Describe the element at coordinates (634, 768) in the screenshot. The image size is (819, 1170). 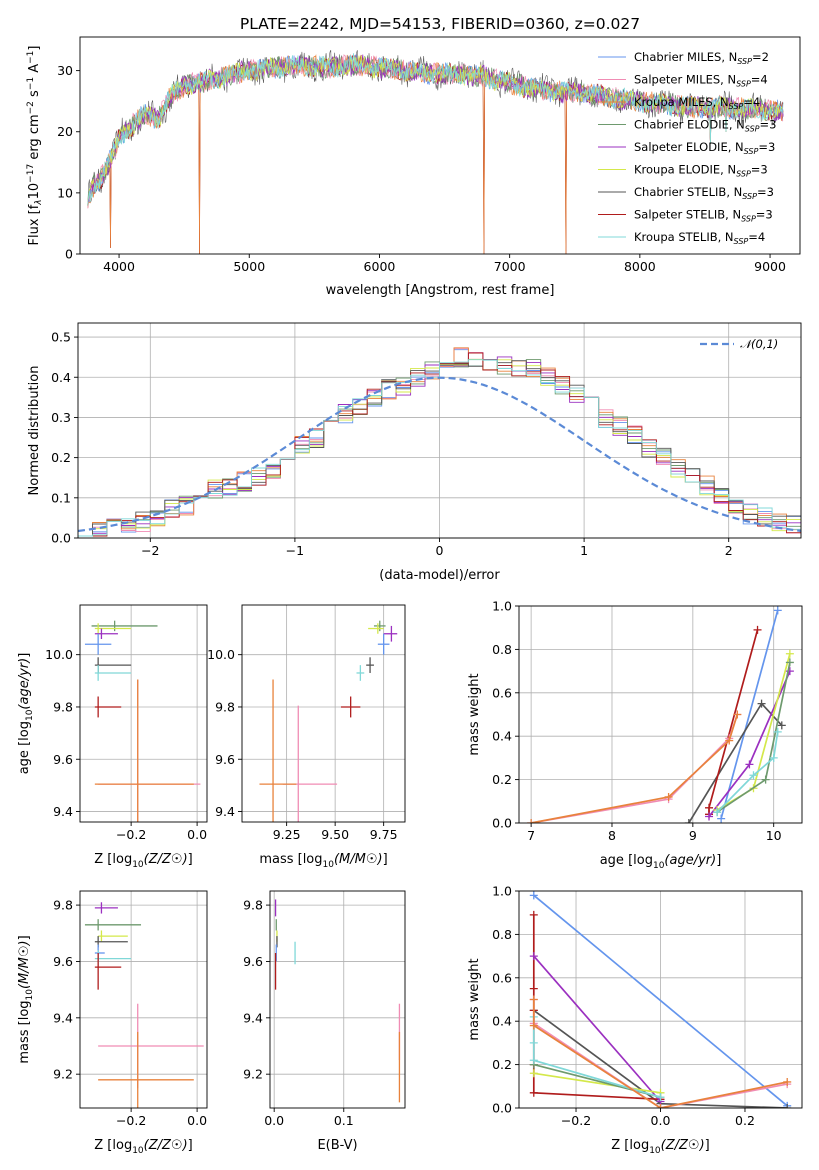
I see `weight-line-kroupa-miles` at that location.